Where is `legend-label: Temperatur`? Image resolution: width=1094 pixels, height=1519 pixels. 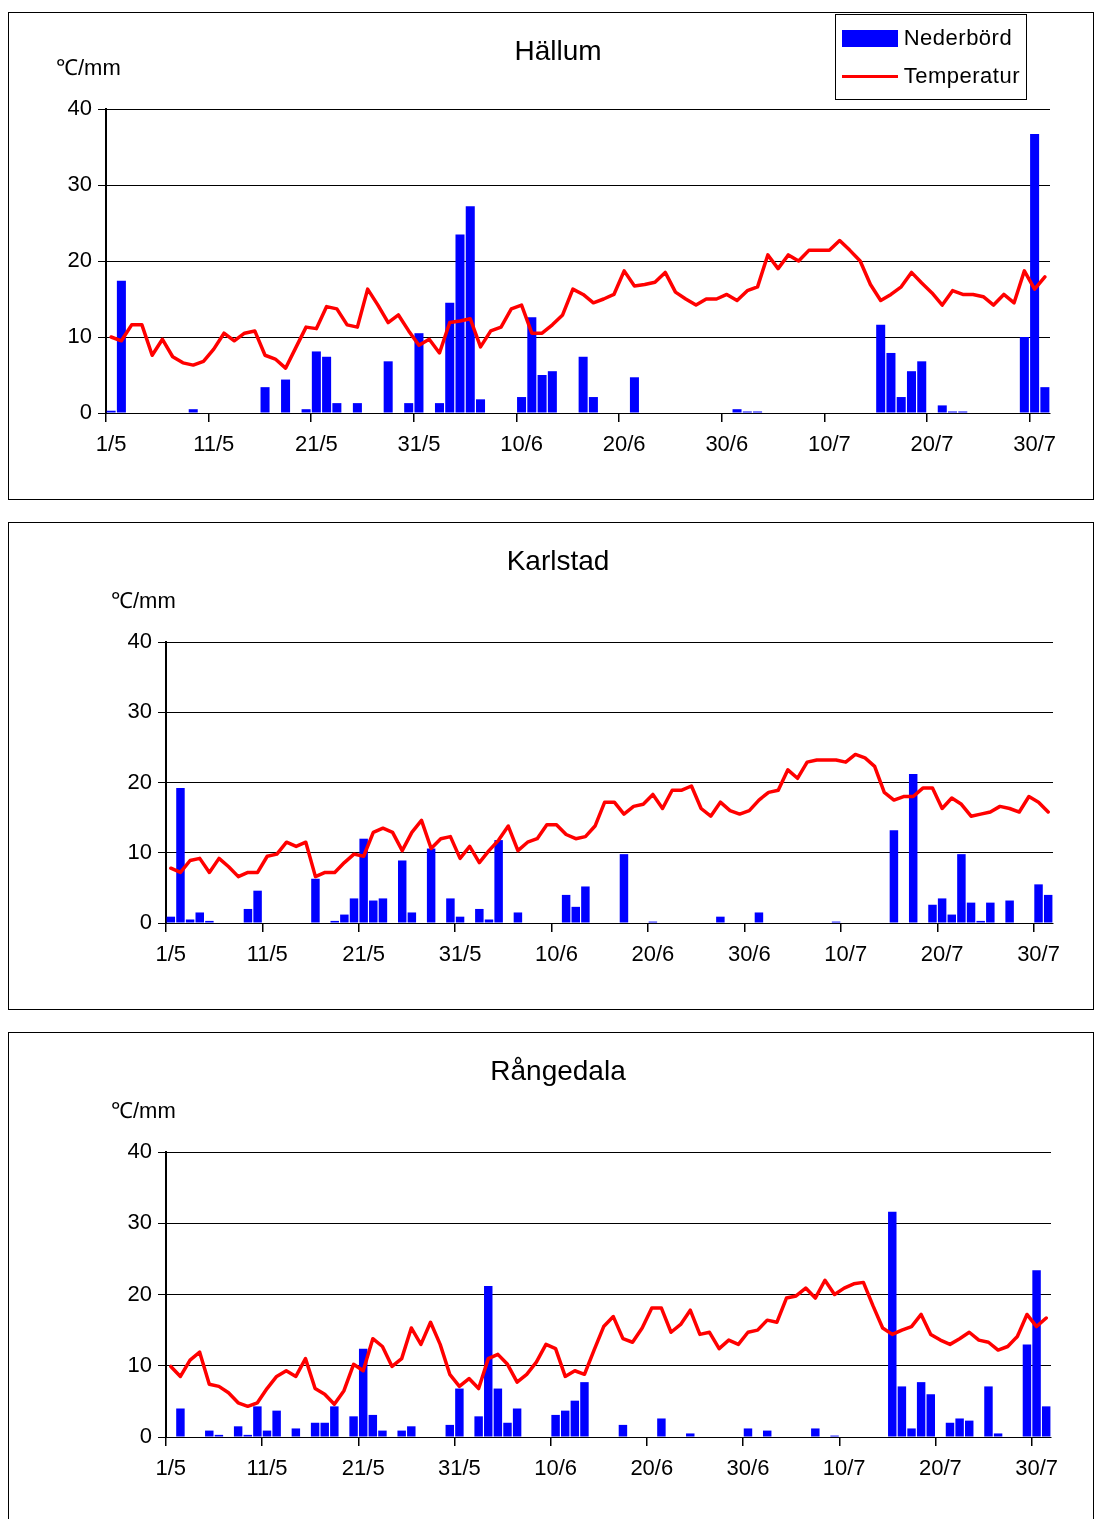
legend-label: Temperatur is located at coordinates (961, 76).